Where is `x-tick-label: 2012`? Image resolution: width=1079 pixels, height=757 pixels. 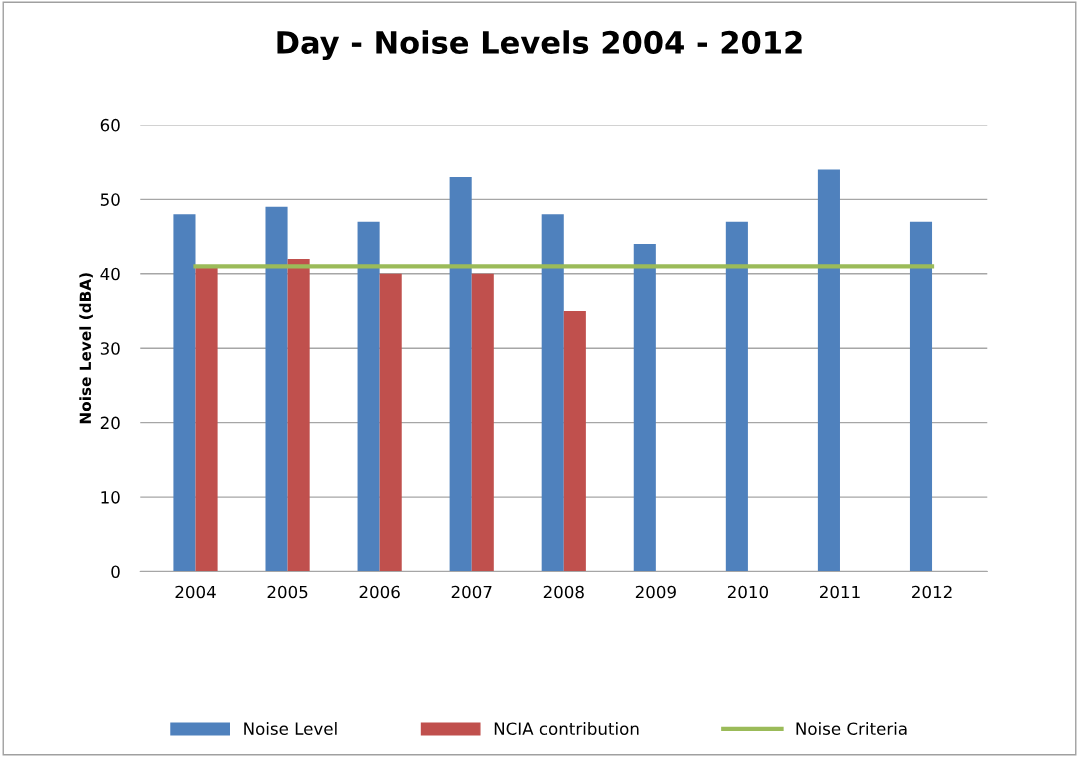 x-tick-label: 2012 is located at coordinates (932, 592).